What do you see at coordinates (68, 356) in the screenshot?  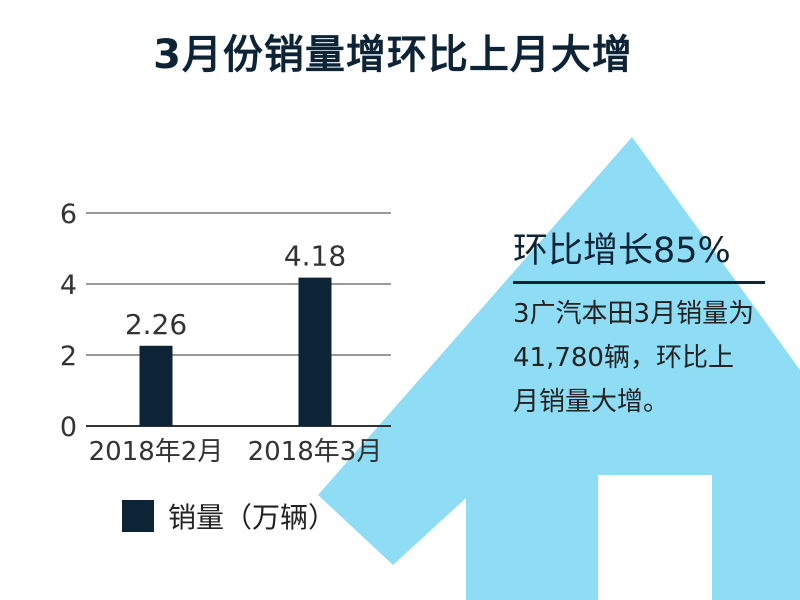 I see `y-tick-label: 2` at bounding box center [68, 356].